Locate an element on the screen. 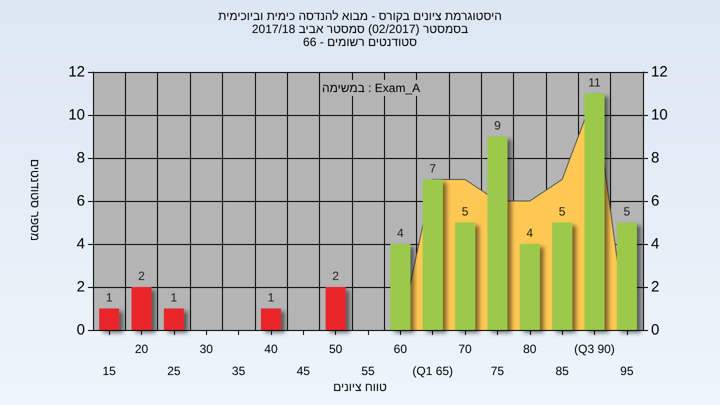 The width and height of the screenshot is (720, 405). y2-tick-label: 0 is located at coordinates (655, 330).